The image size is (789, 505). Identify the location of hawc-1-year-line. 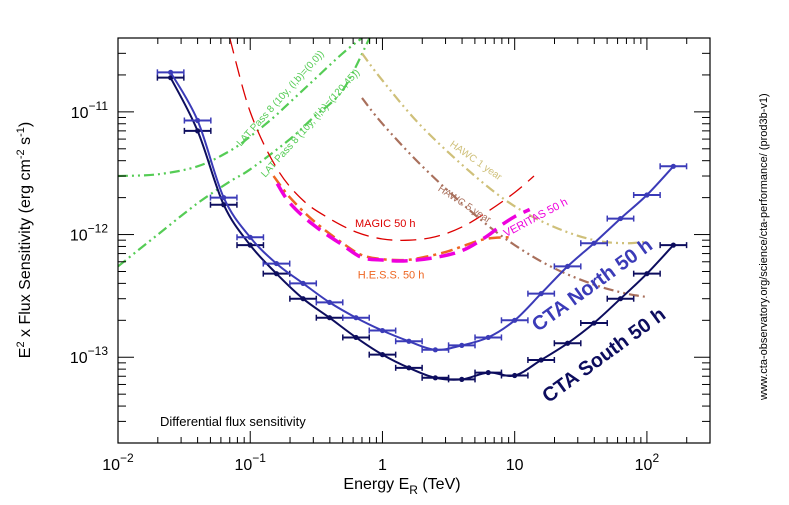
(504, 148).